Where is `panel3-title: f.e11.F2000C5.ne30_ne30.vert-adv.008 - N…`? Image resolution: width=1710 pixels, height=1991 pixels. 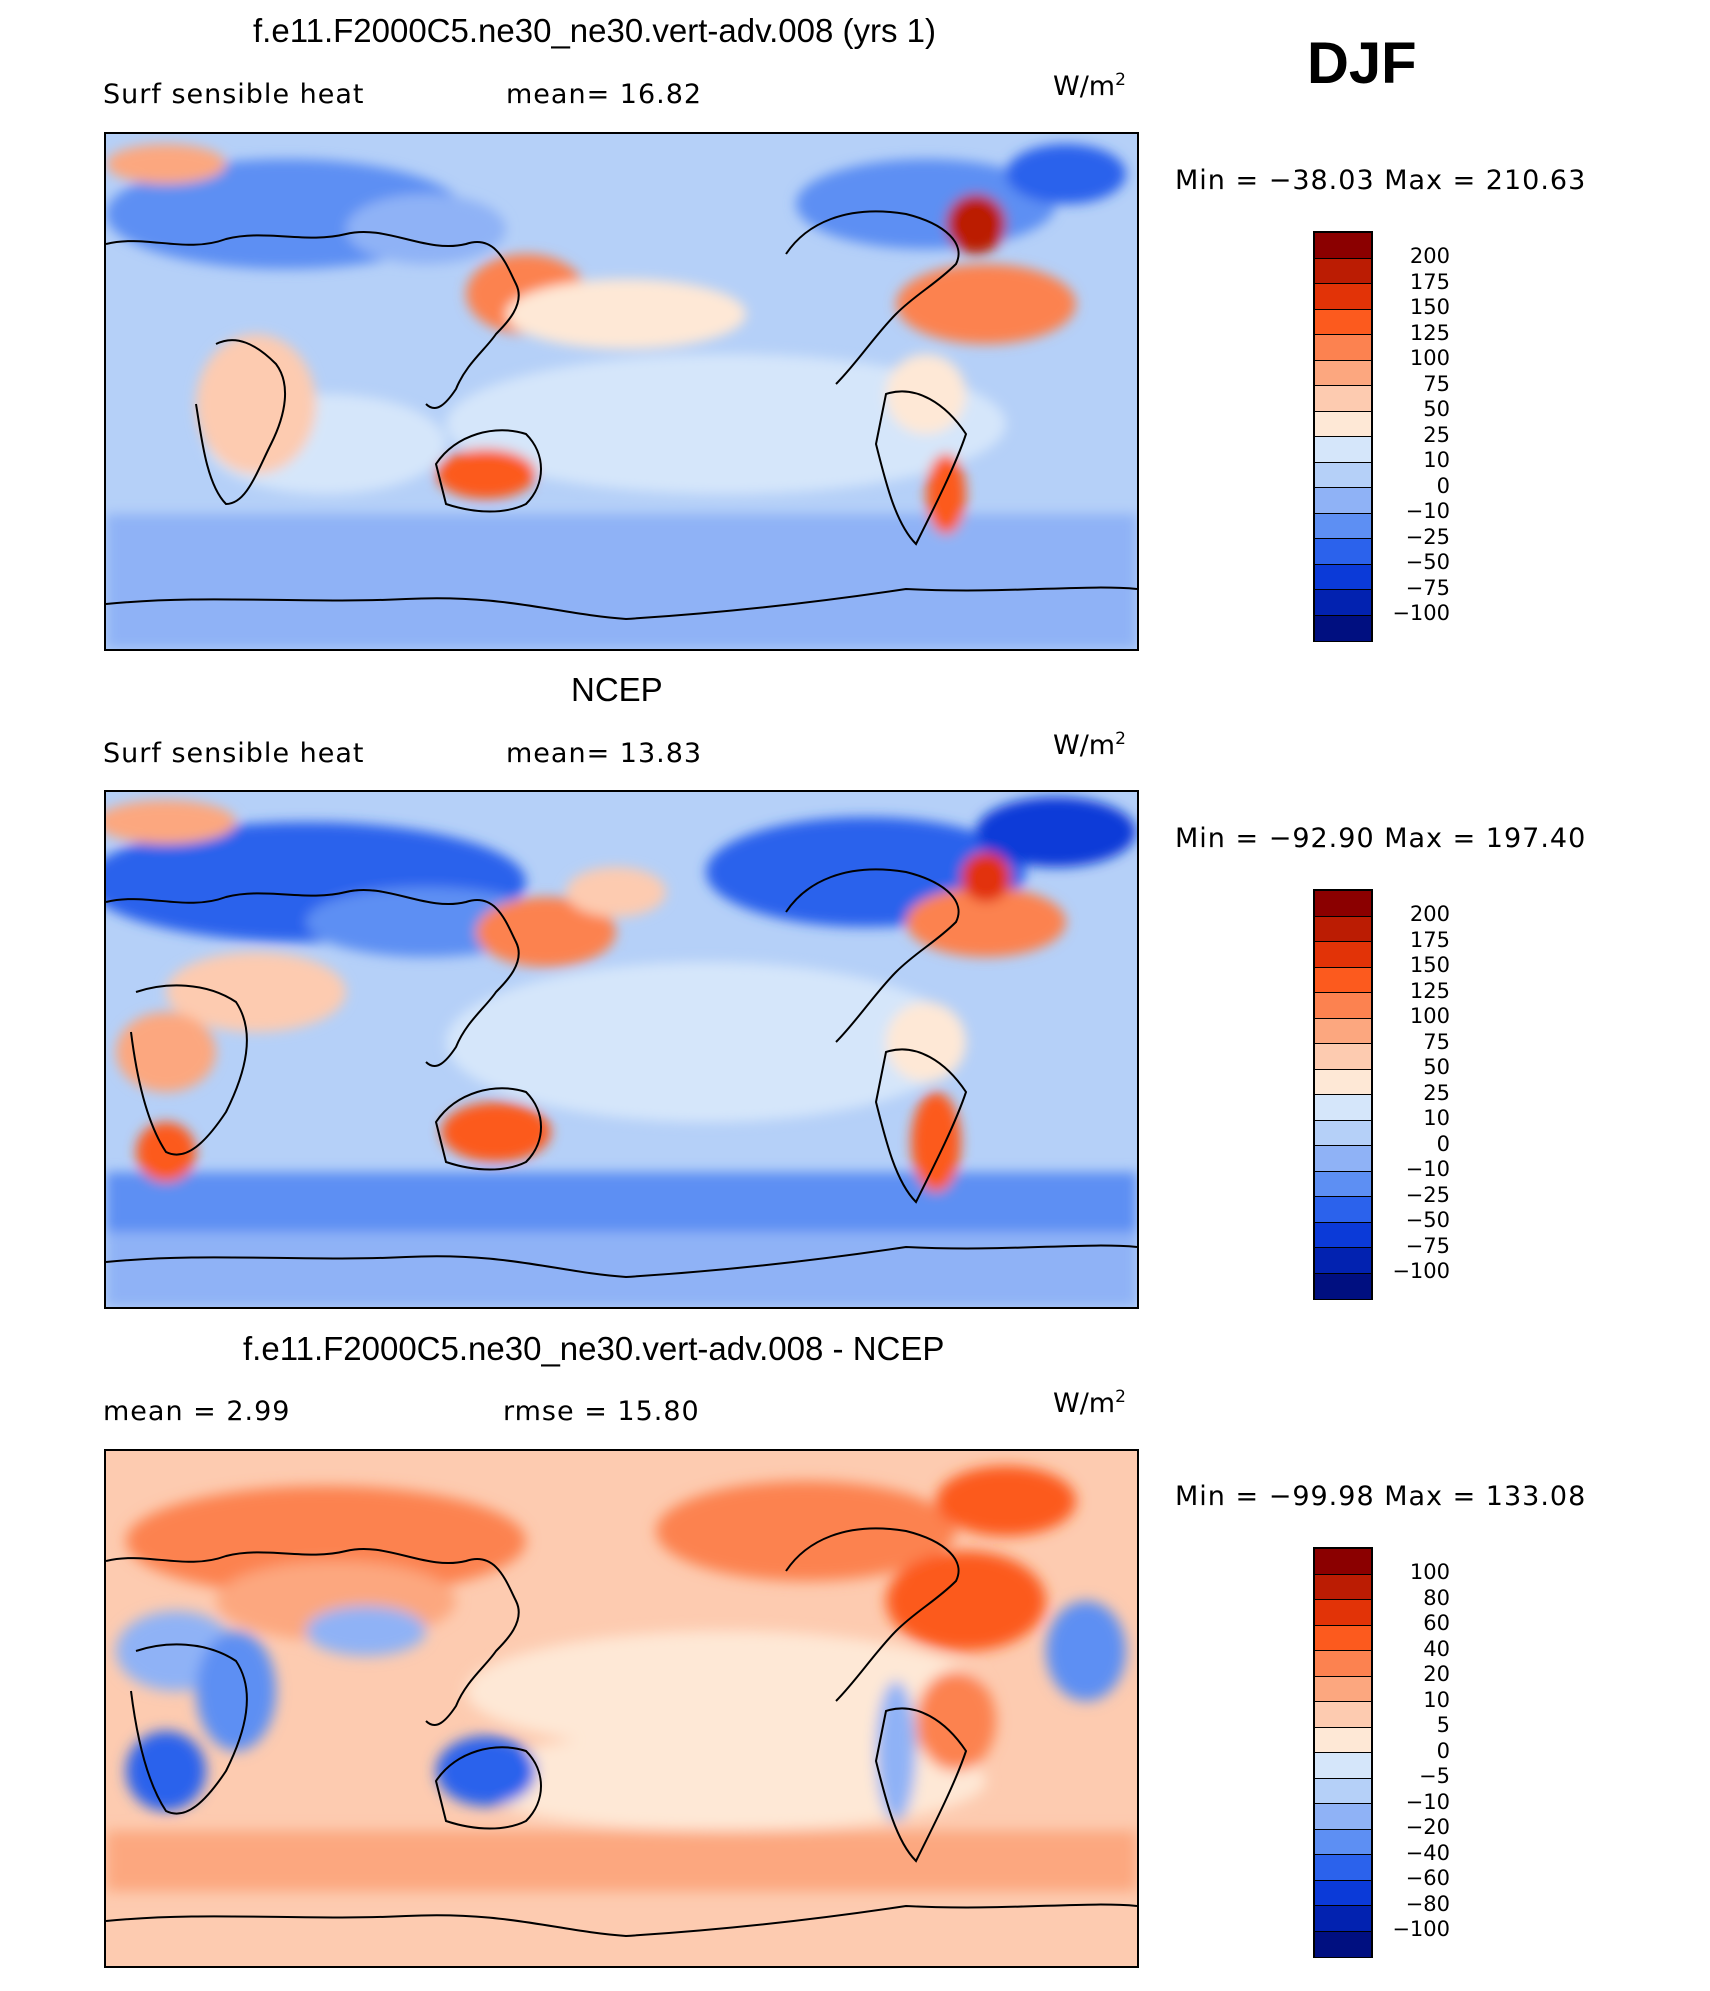
panel3-title: f.e11.F2000C5.ne30_ne30.vert-adv.008 - N… is located at coordinates (594, 1348).